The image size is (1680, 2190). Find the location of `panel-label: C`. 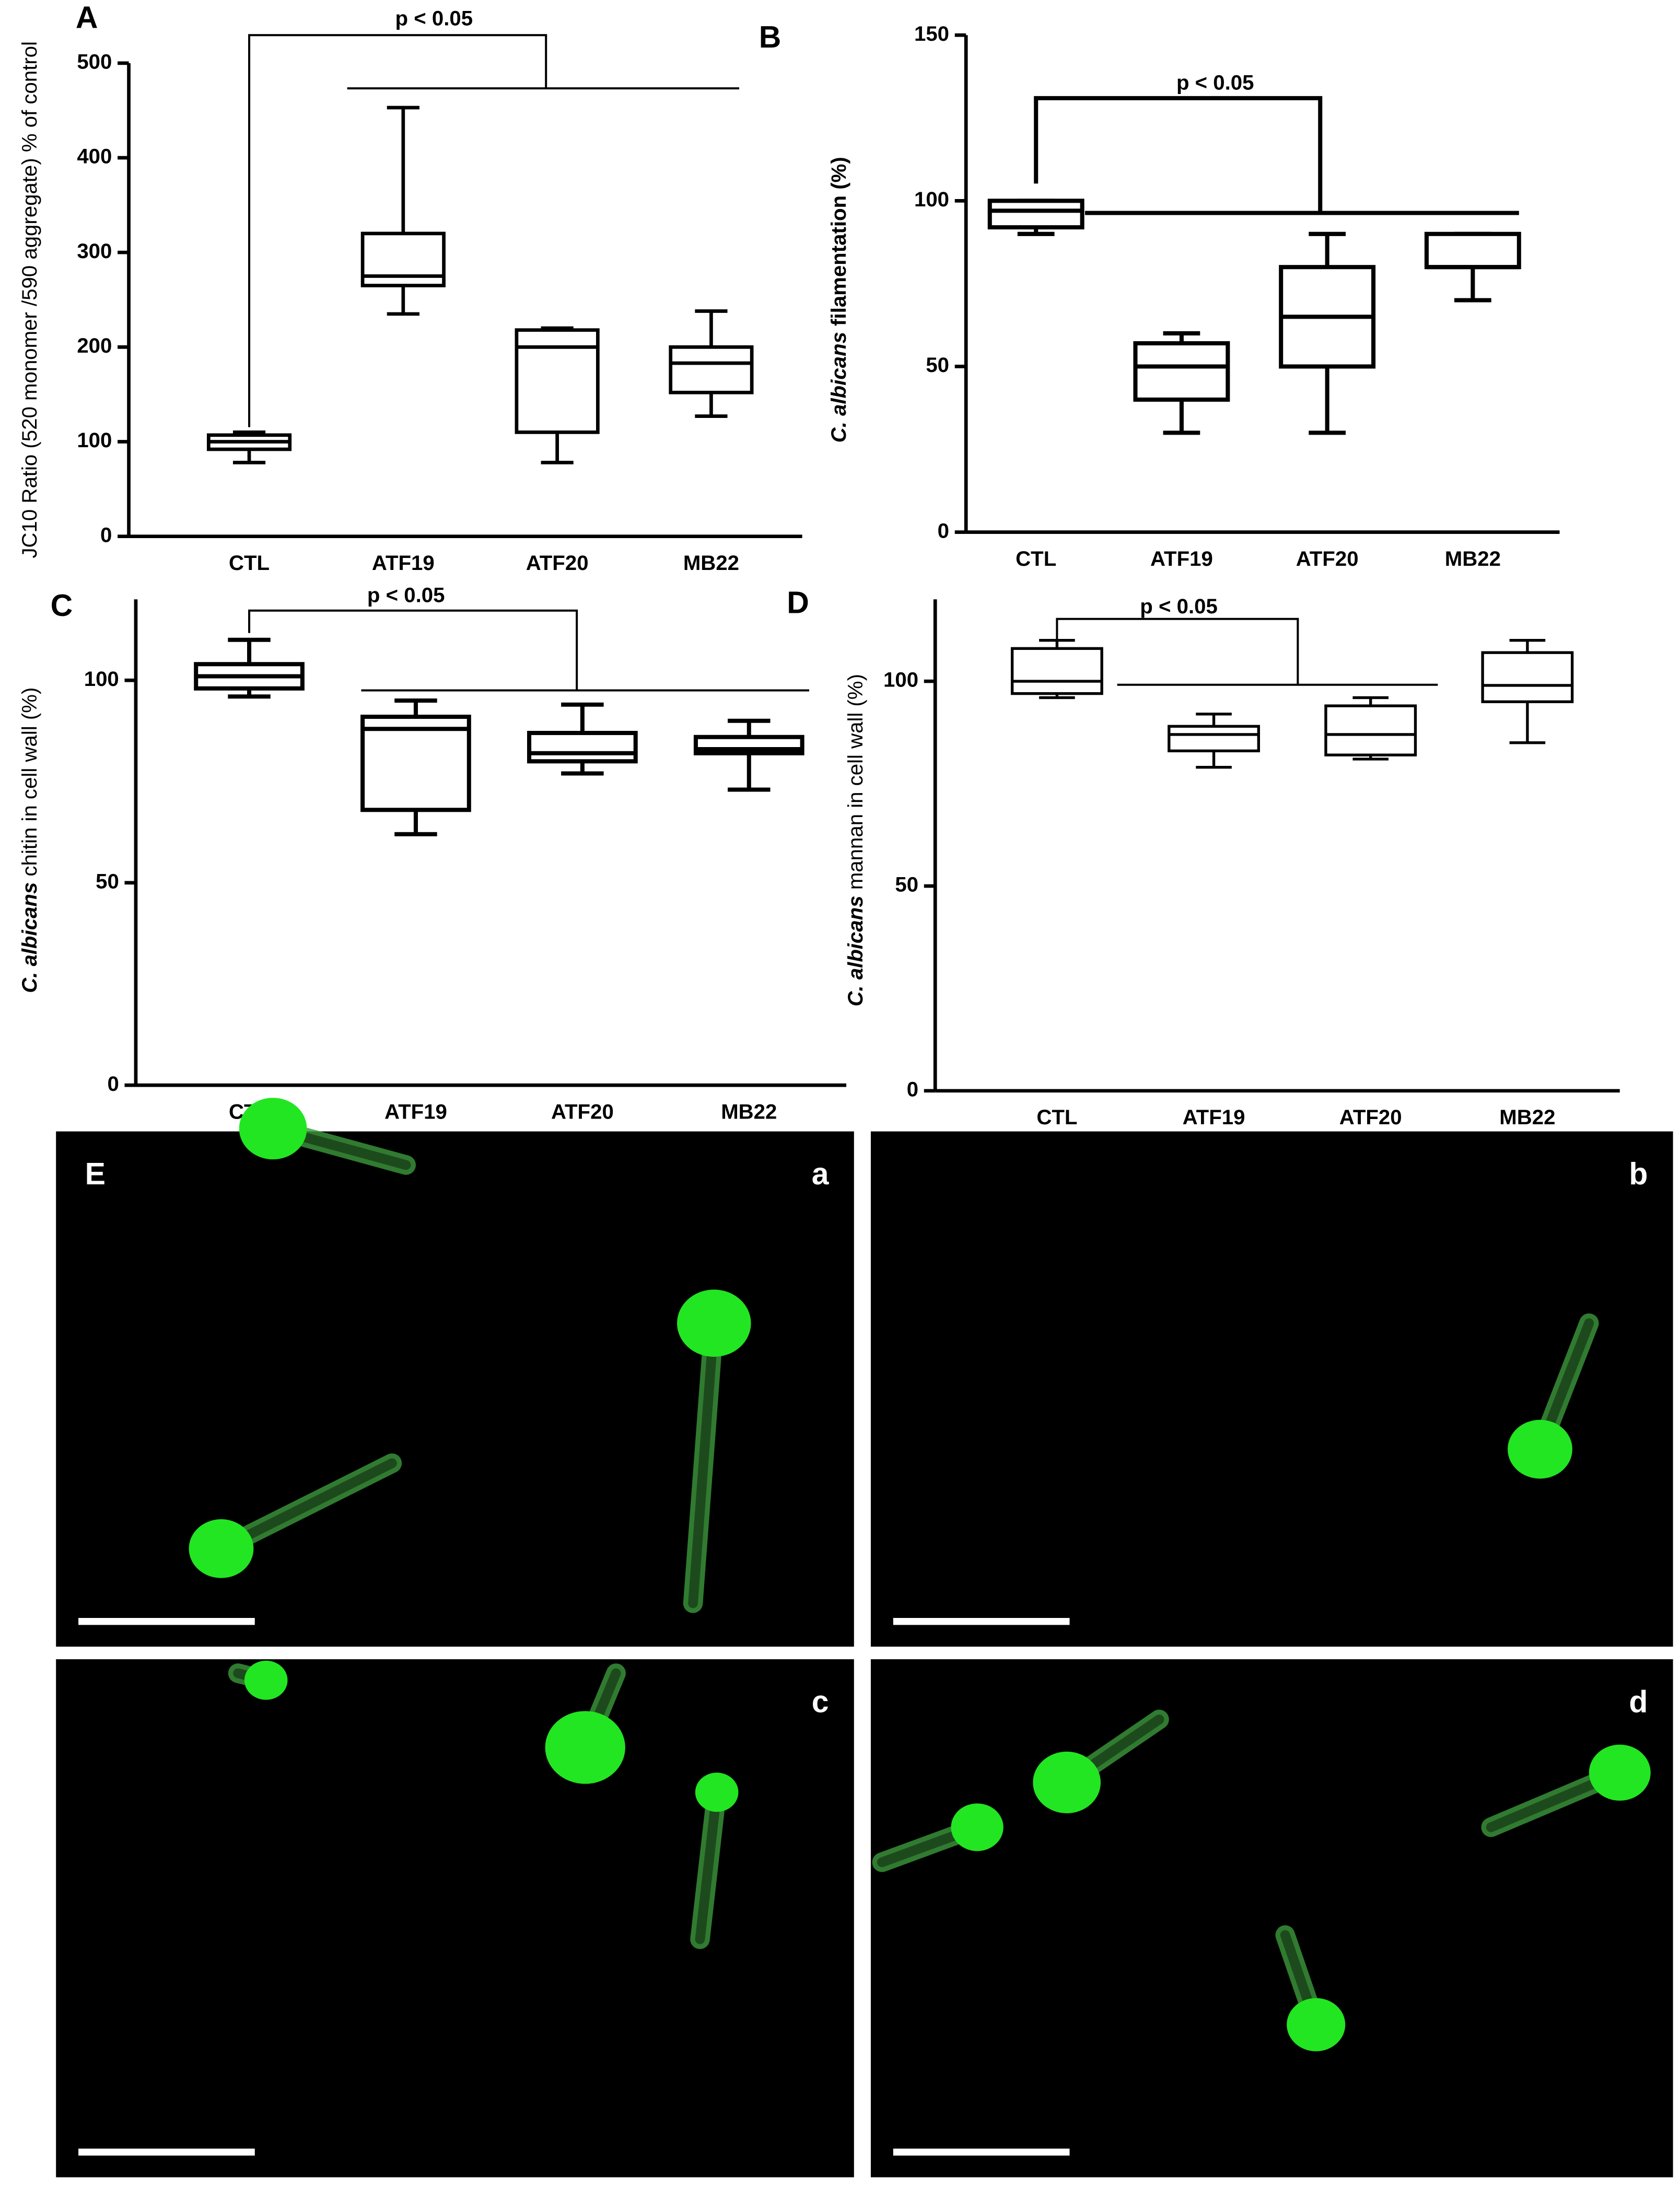

panel-label: C is located at coordinates (62, 606).